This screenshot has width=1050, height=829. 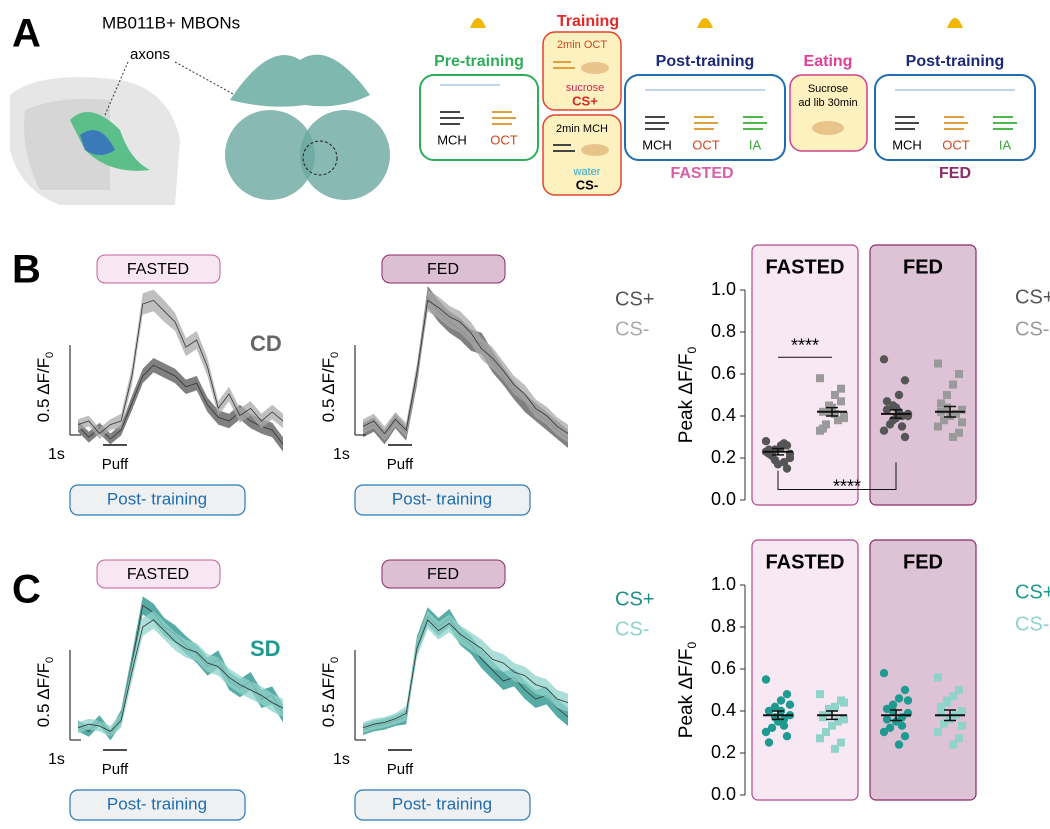 What do you see at coordinates (755, 144) in the screenshot?
I see `odor-label: IA` at bounding box center [755, 144].